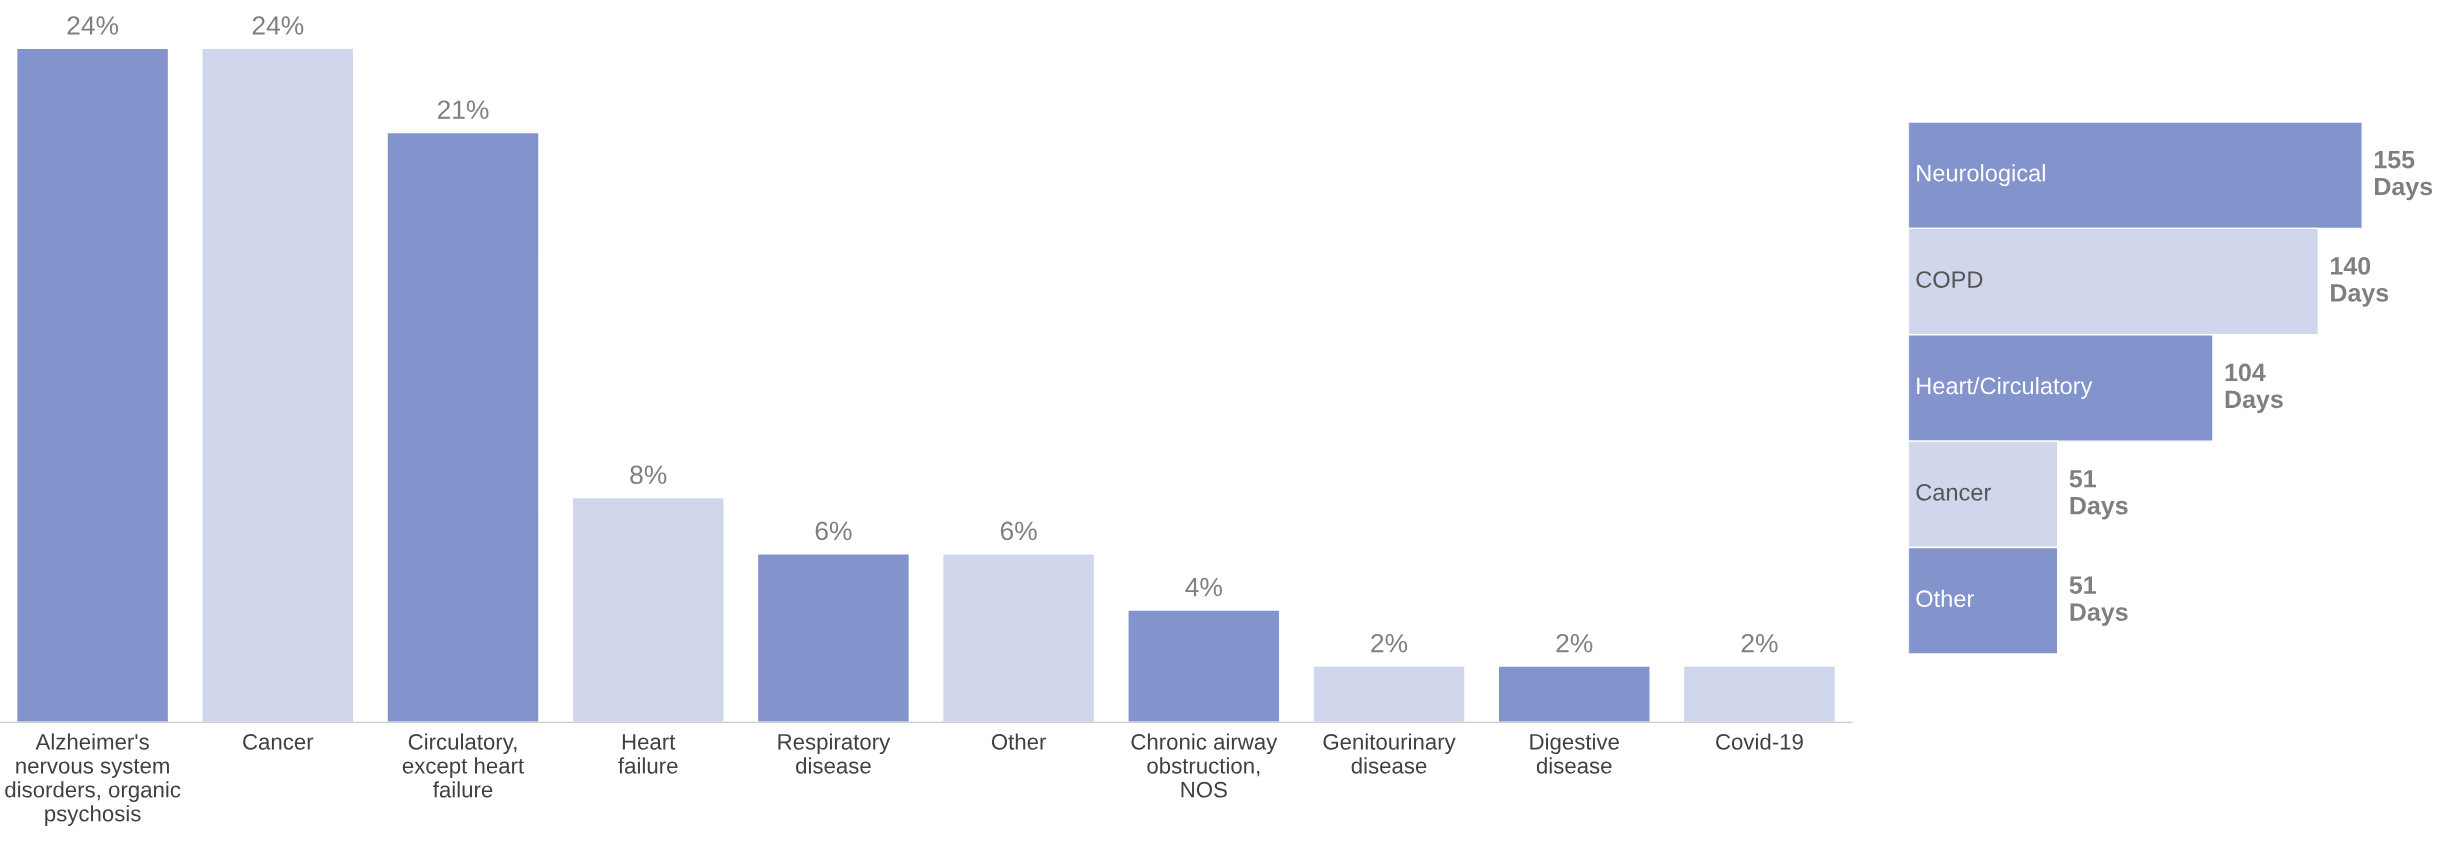 The image size is (2453, 865). I want to click on x-tick-label: Circulatory, except heart failure, so click(463, 765).